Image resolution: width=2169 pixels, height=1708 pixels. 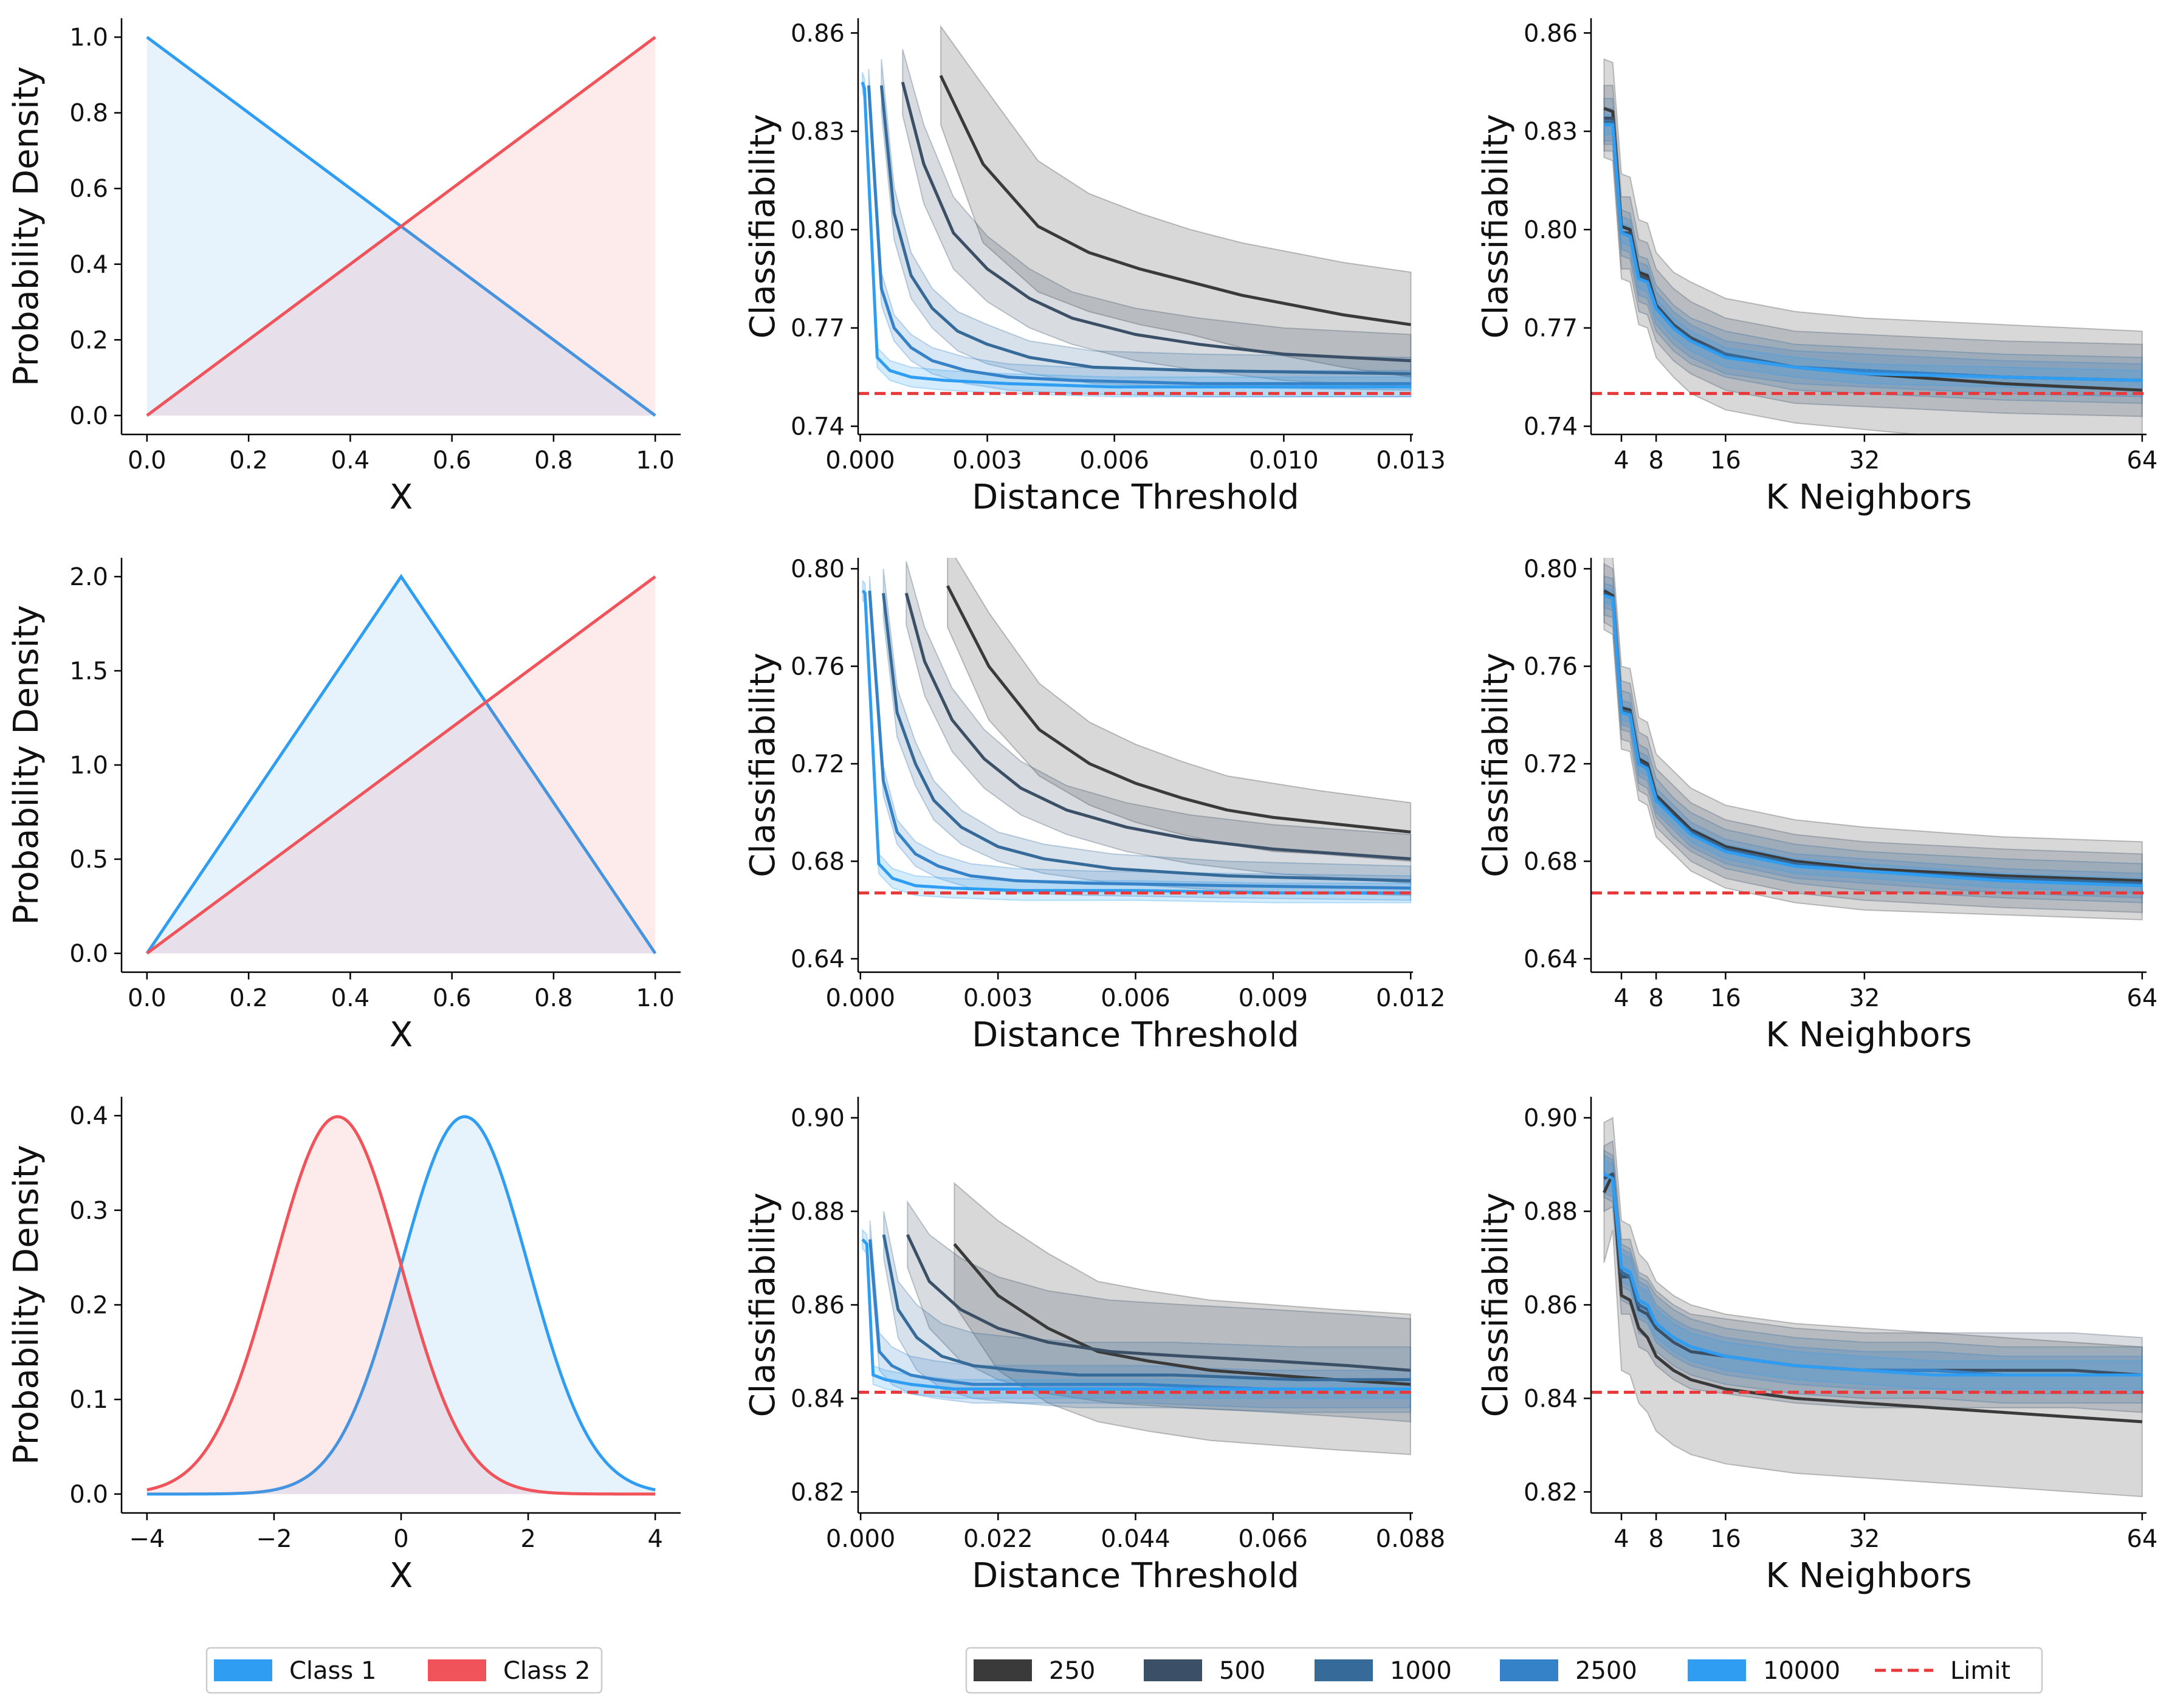 What do you see at coordinates (818, 1119) in the screenshot?
I see `y-tick-label: 0.90` at bounding box center [818, 1119].